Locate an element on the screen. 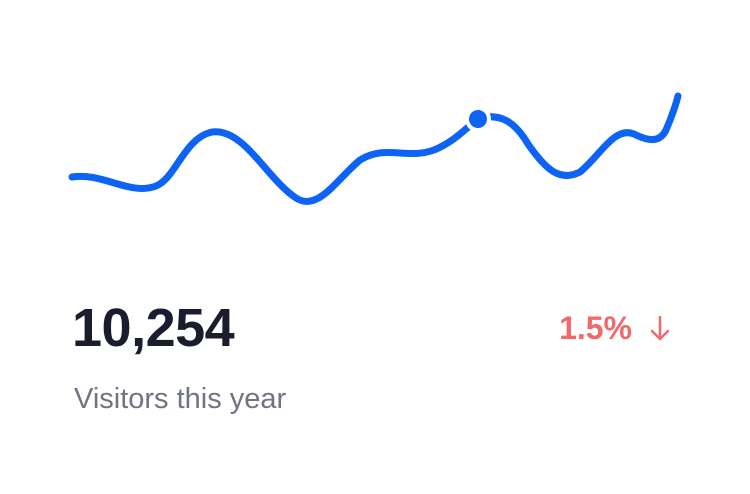 The width and height of the screenshot is (750, 494). arrow-down-icon is located at coordinates (660, 328).